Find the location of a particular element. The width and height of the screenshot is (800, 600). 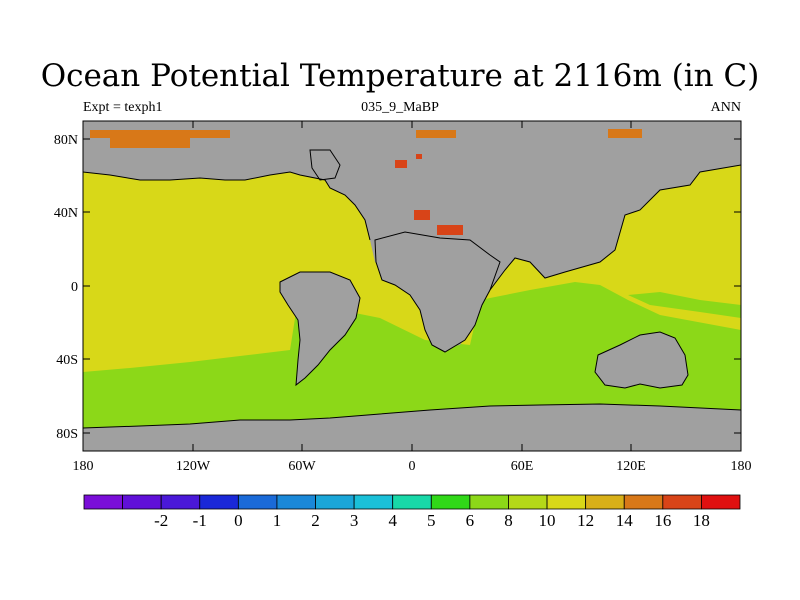

y-tick-label: 80S is located at coordinates (67, 434).